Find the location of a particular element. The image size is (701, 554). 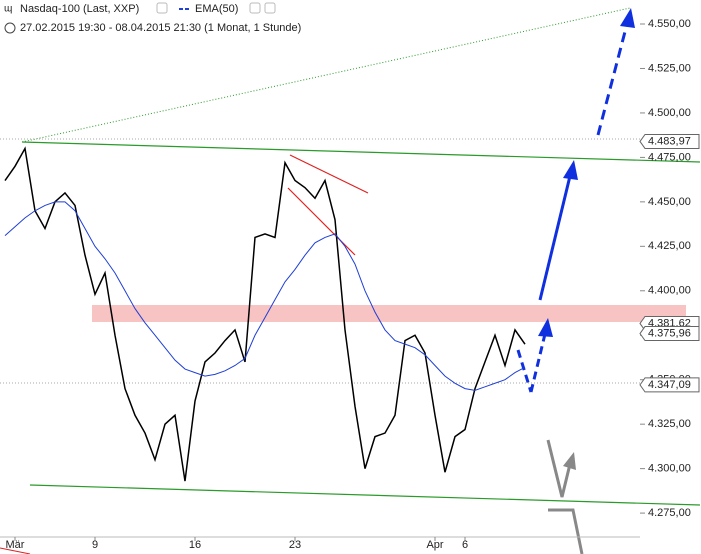

y-tick-label: 4.550,00 is located at coordinates (669, 24).